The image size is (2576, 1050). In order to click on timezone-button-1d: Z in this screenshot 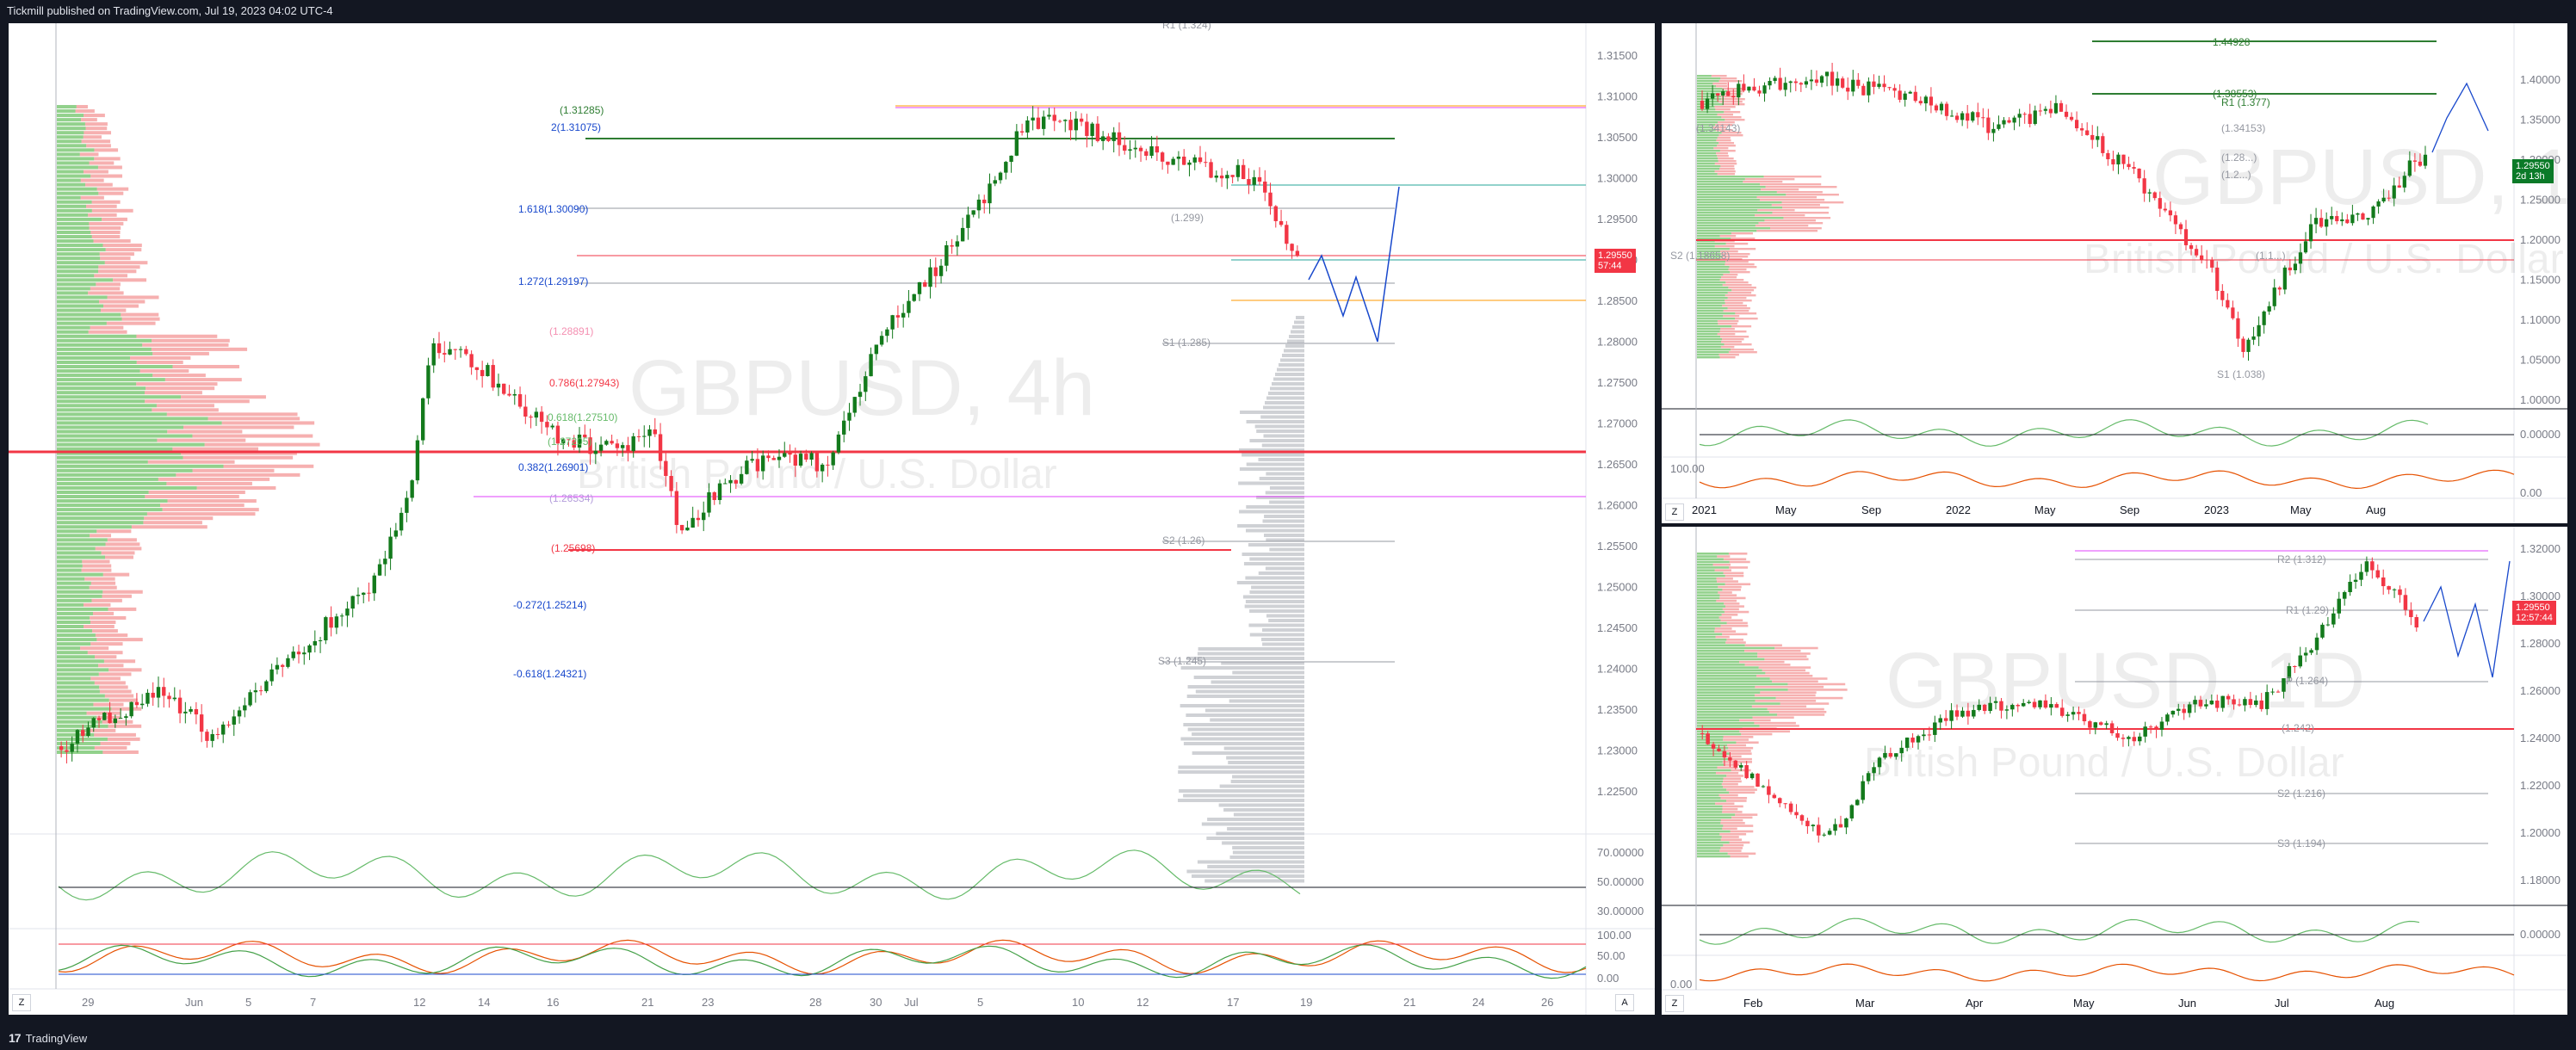, I will do `click(1675, 1004)`.